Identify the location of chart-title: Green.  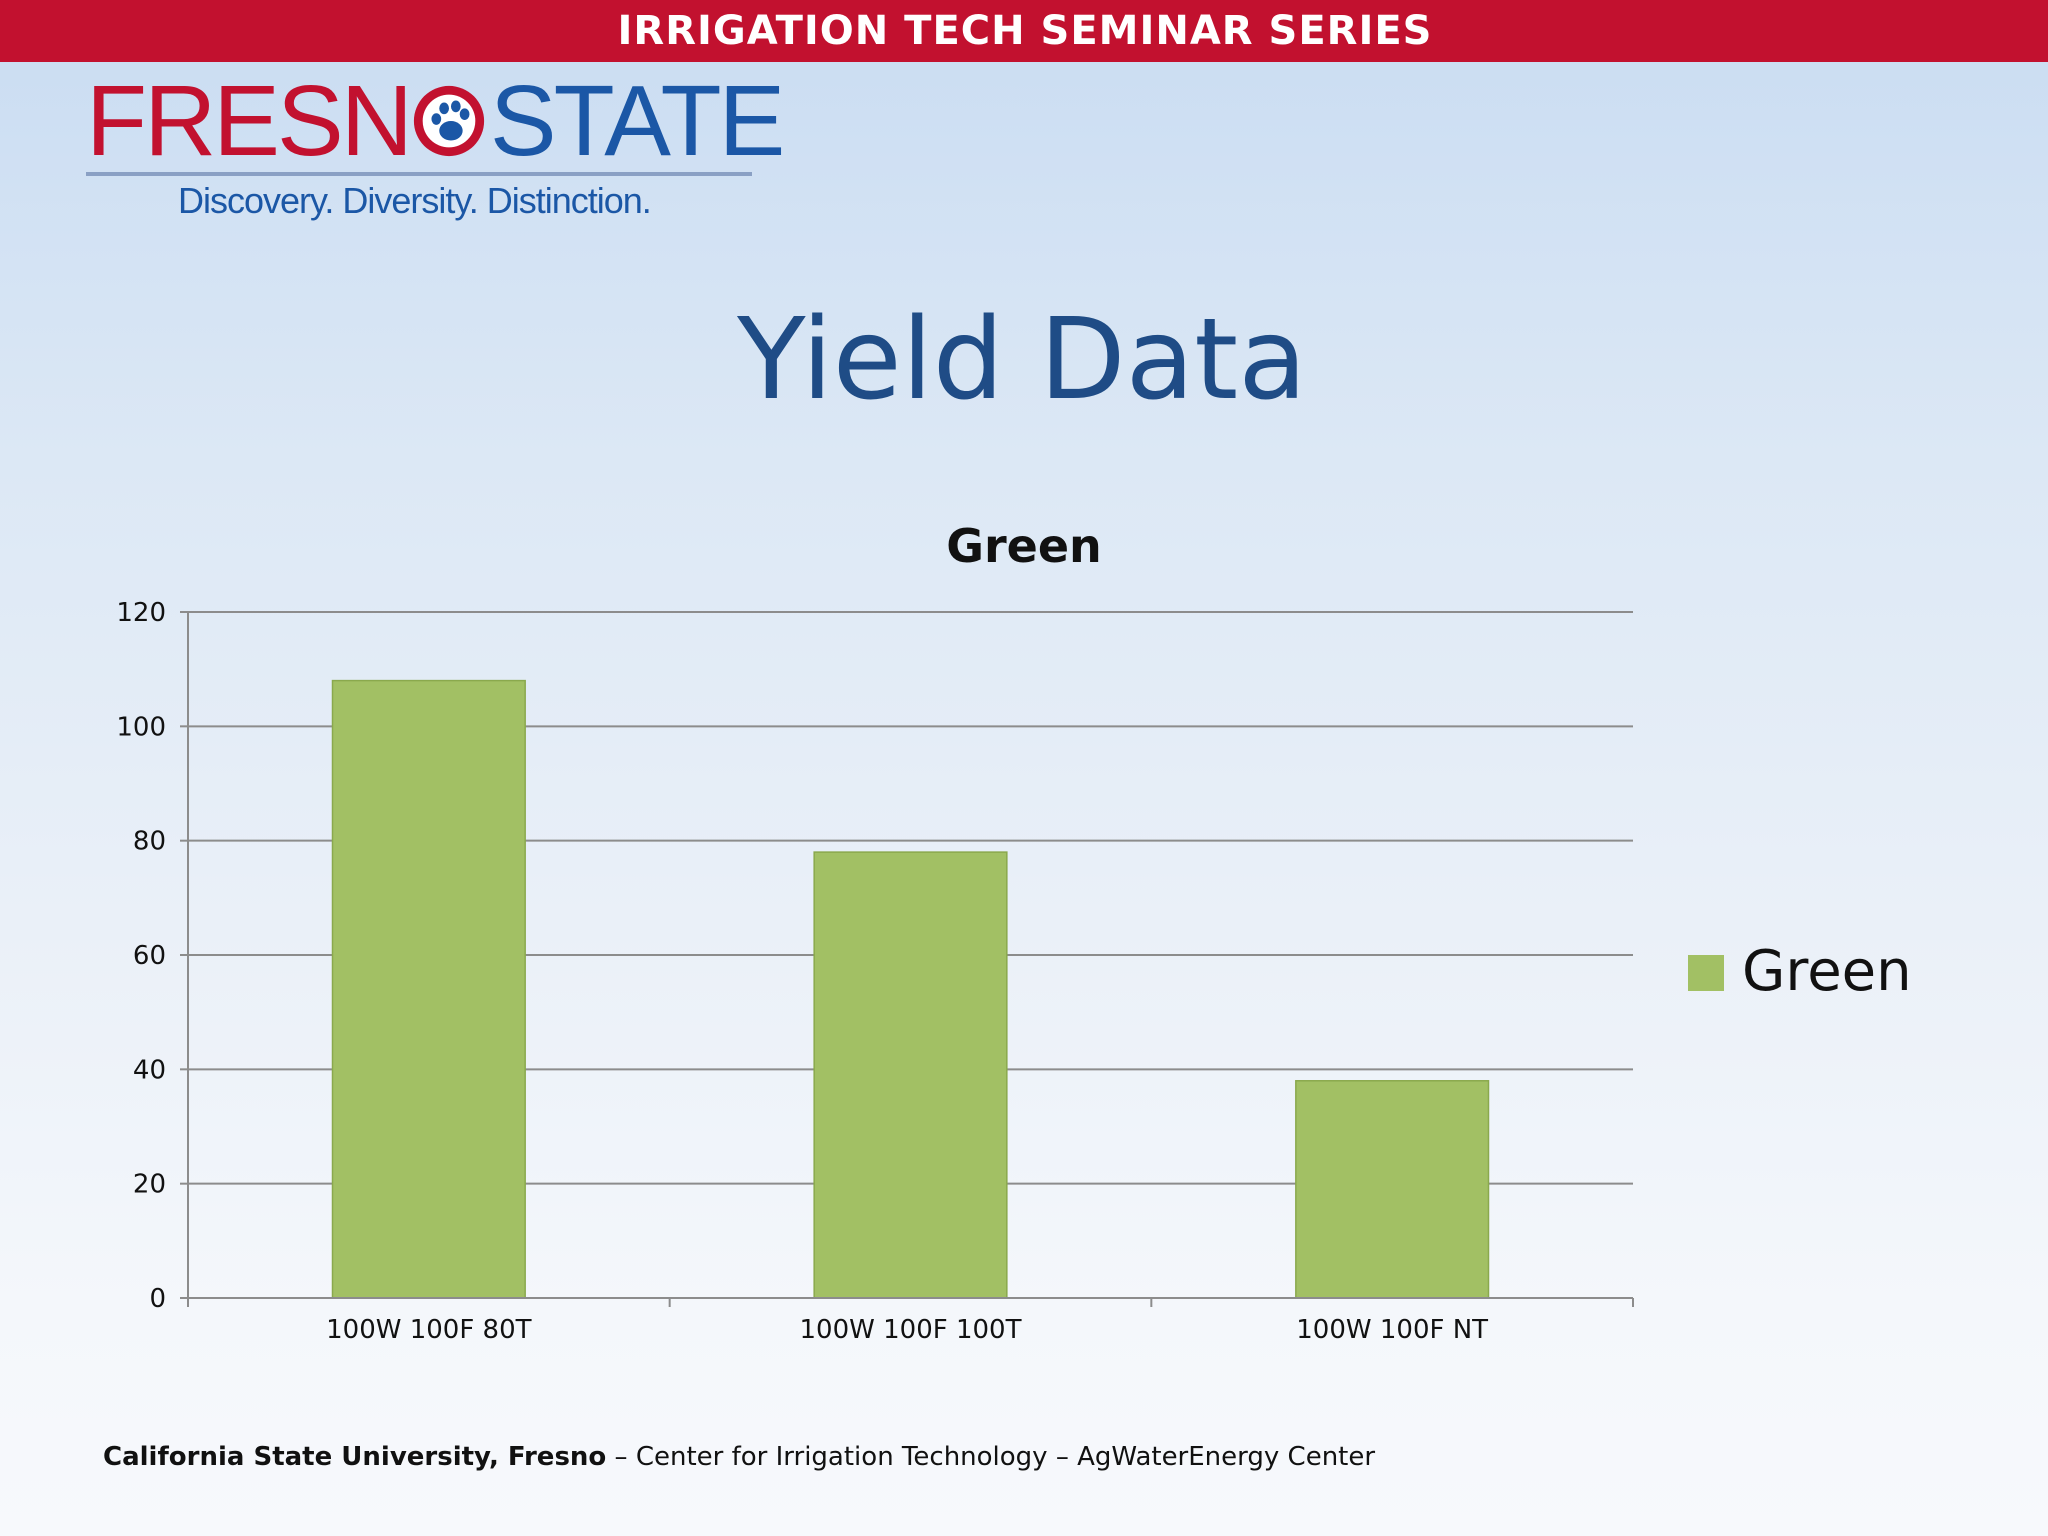
(1024, 546).